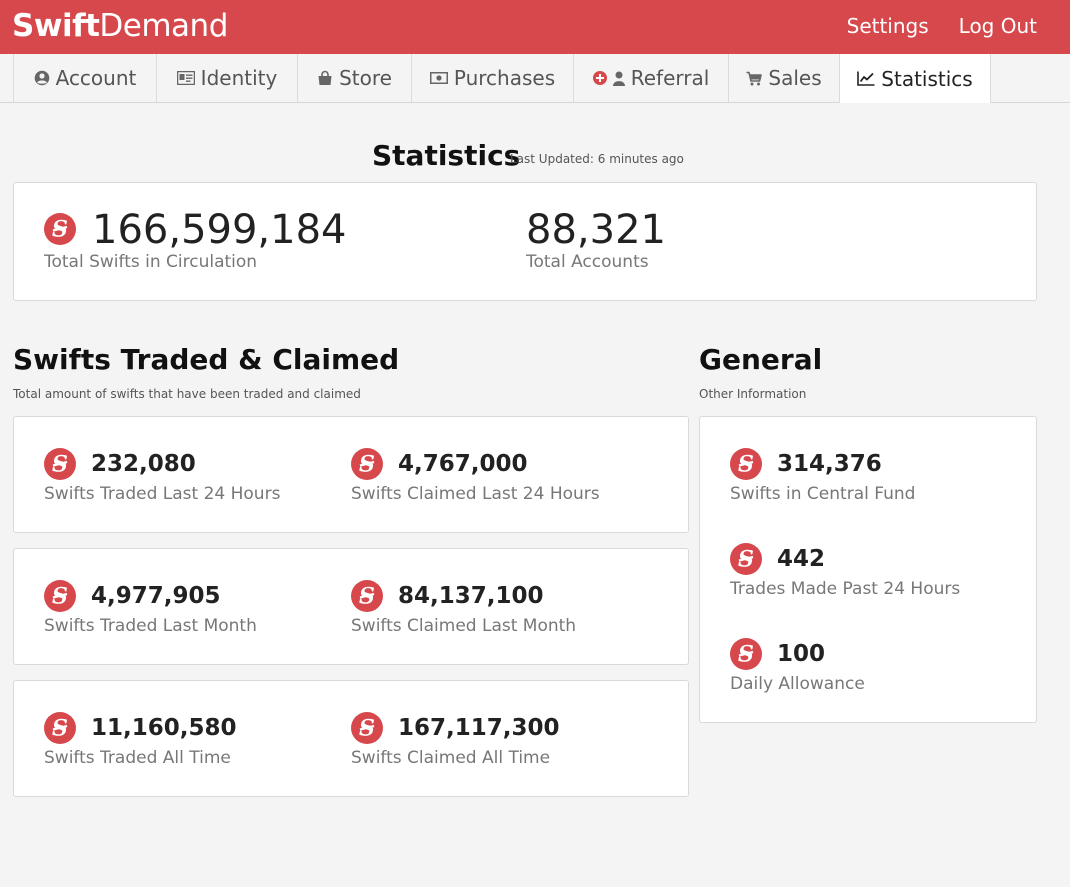  What do you see at coordinates (754, 78) in the screenshot?
I see `cart-icon` at bounding box center [754, 78].